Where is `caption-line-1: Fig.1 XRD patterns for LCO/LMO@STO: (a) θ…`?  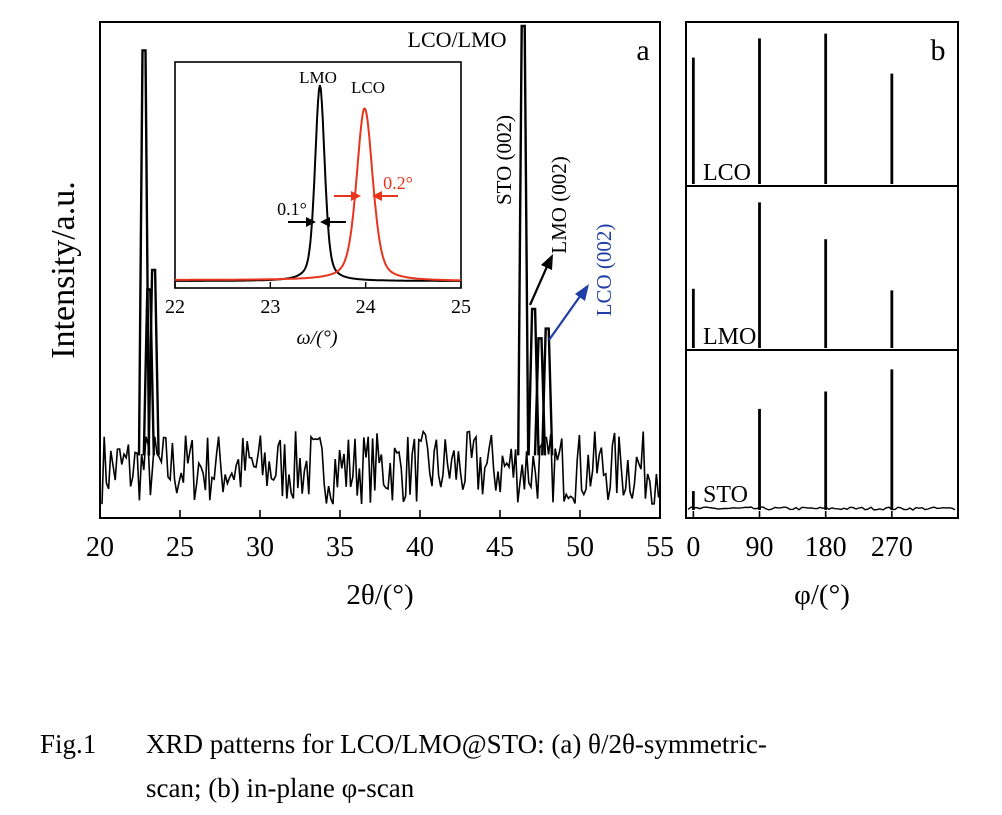
caption-line-1: Fig.1 XRD patterns for LCO/LMO@STO: (a) θ… is located at coordinates (510, 744).